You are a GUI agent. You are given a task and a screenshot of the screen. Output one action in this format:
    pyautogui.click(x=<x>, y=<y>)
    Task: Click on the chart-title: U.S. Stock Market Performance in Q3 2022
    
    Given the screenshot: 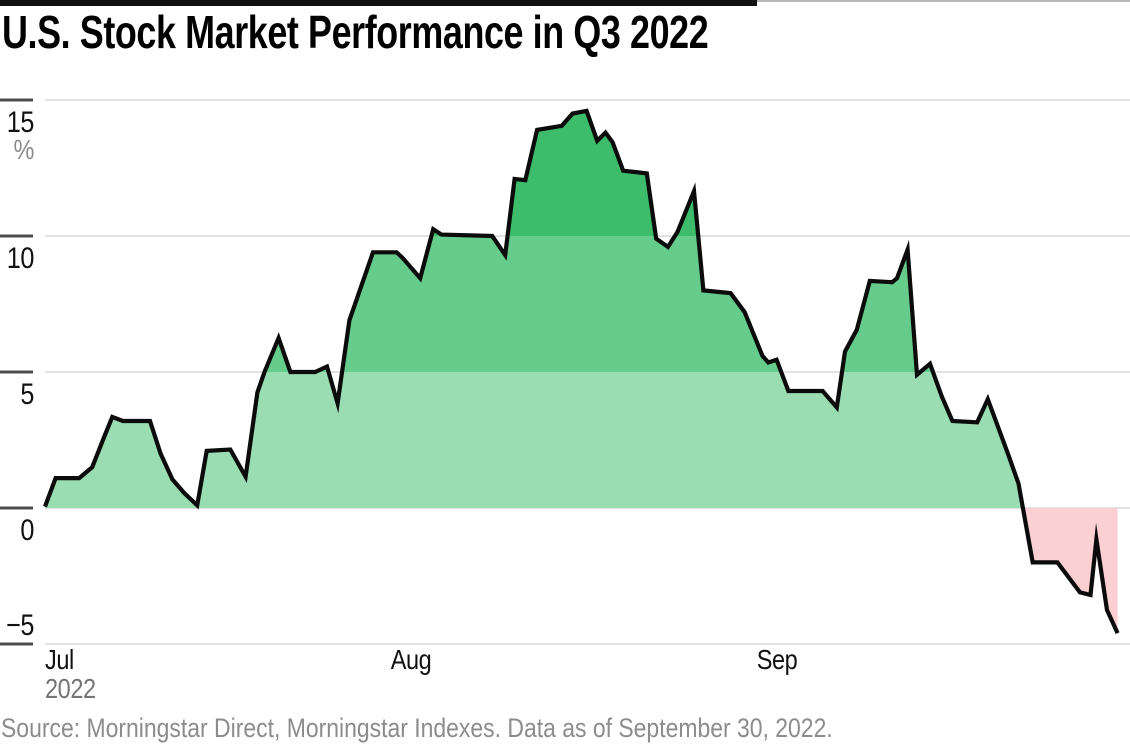 What is the action you would take?
    pyautogui.click(x=355, y=32)
    